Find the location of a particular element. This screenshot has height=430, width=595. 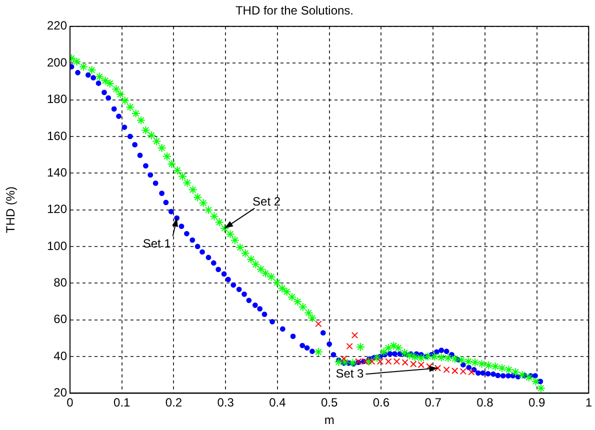

annotation: Set 1 is located at coordinates (157, 243).